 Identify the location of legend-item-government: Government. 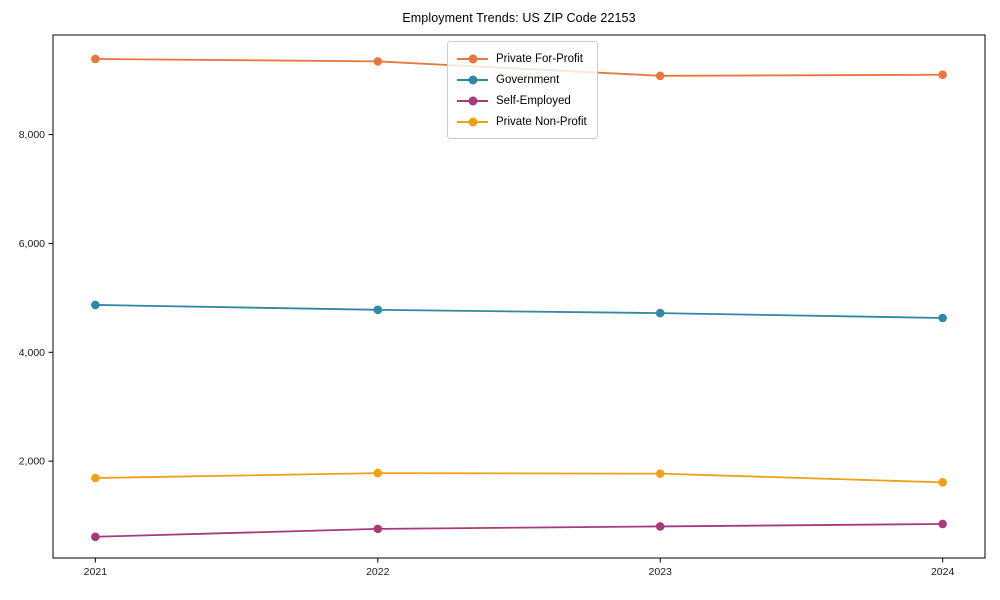
(522, 79).